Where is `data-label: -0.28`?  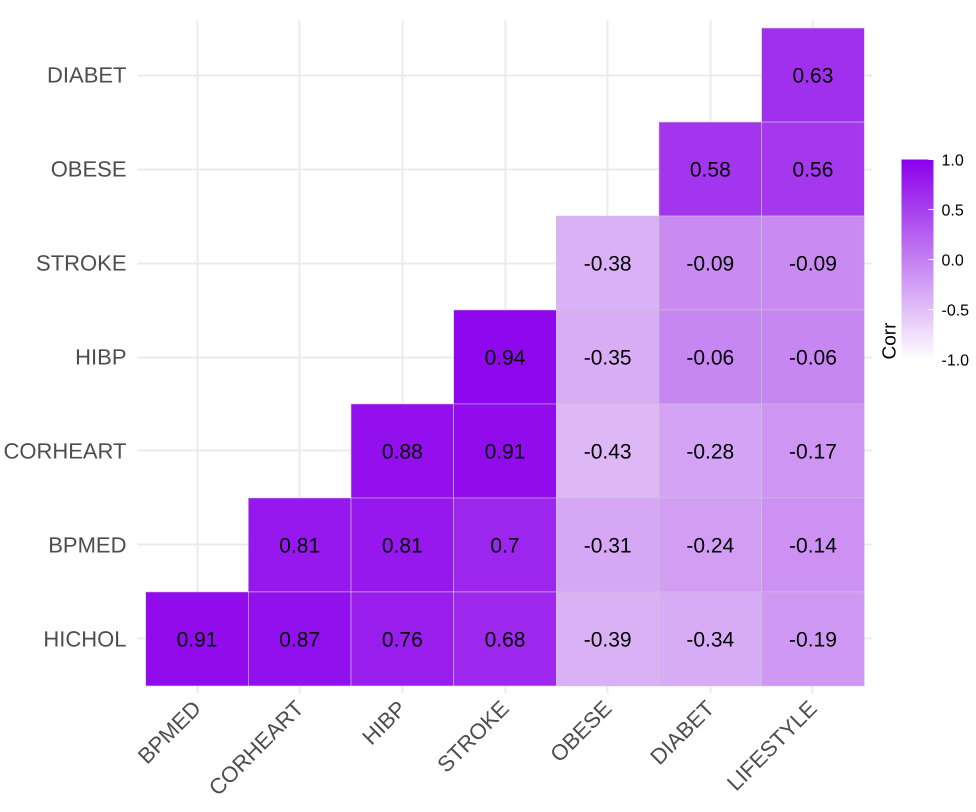 data-label: -0.28 is located at coordinates (710, 452).